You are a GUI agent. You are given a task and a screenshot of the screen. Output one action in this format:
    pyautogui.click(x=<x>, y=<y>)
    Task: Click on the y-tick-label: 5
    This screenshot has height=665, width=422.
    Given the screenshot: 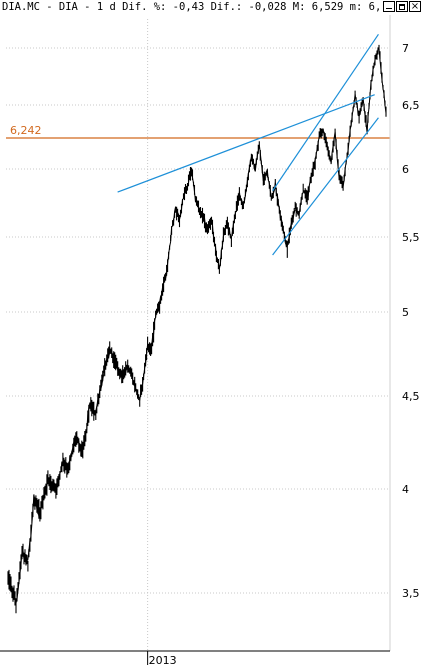 What is the action you would take?
    pyautogui.click(x=405, y=312)
    